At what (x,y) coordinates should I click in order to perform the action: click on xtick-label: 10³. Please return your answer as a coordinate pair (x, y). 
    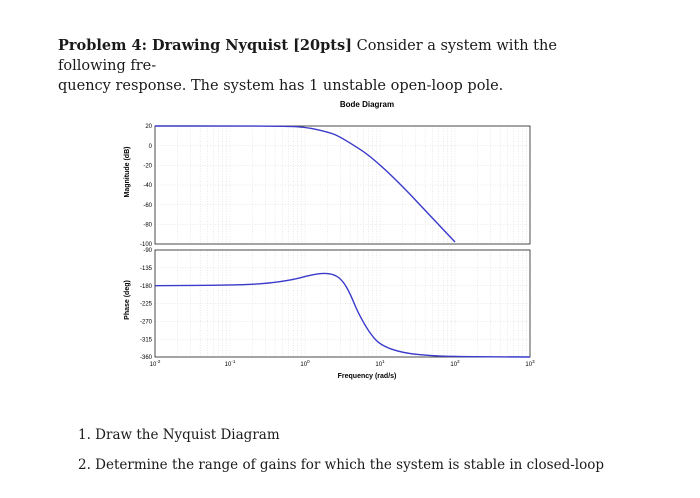
    Looking at the image, I should click on (530, 363).